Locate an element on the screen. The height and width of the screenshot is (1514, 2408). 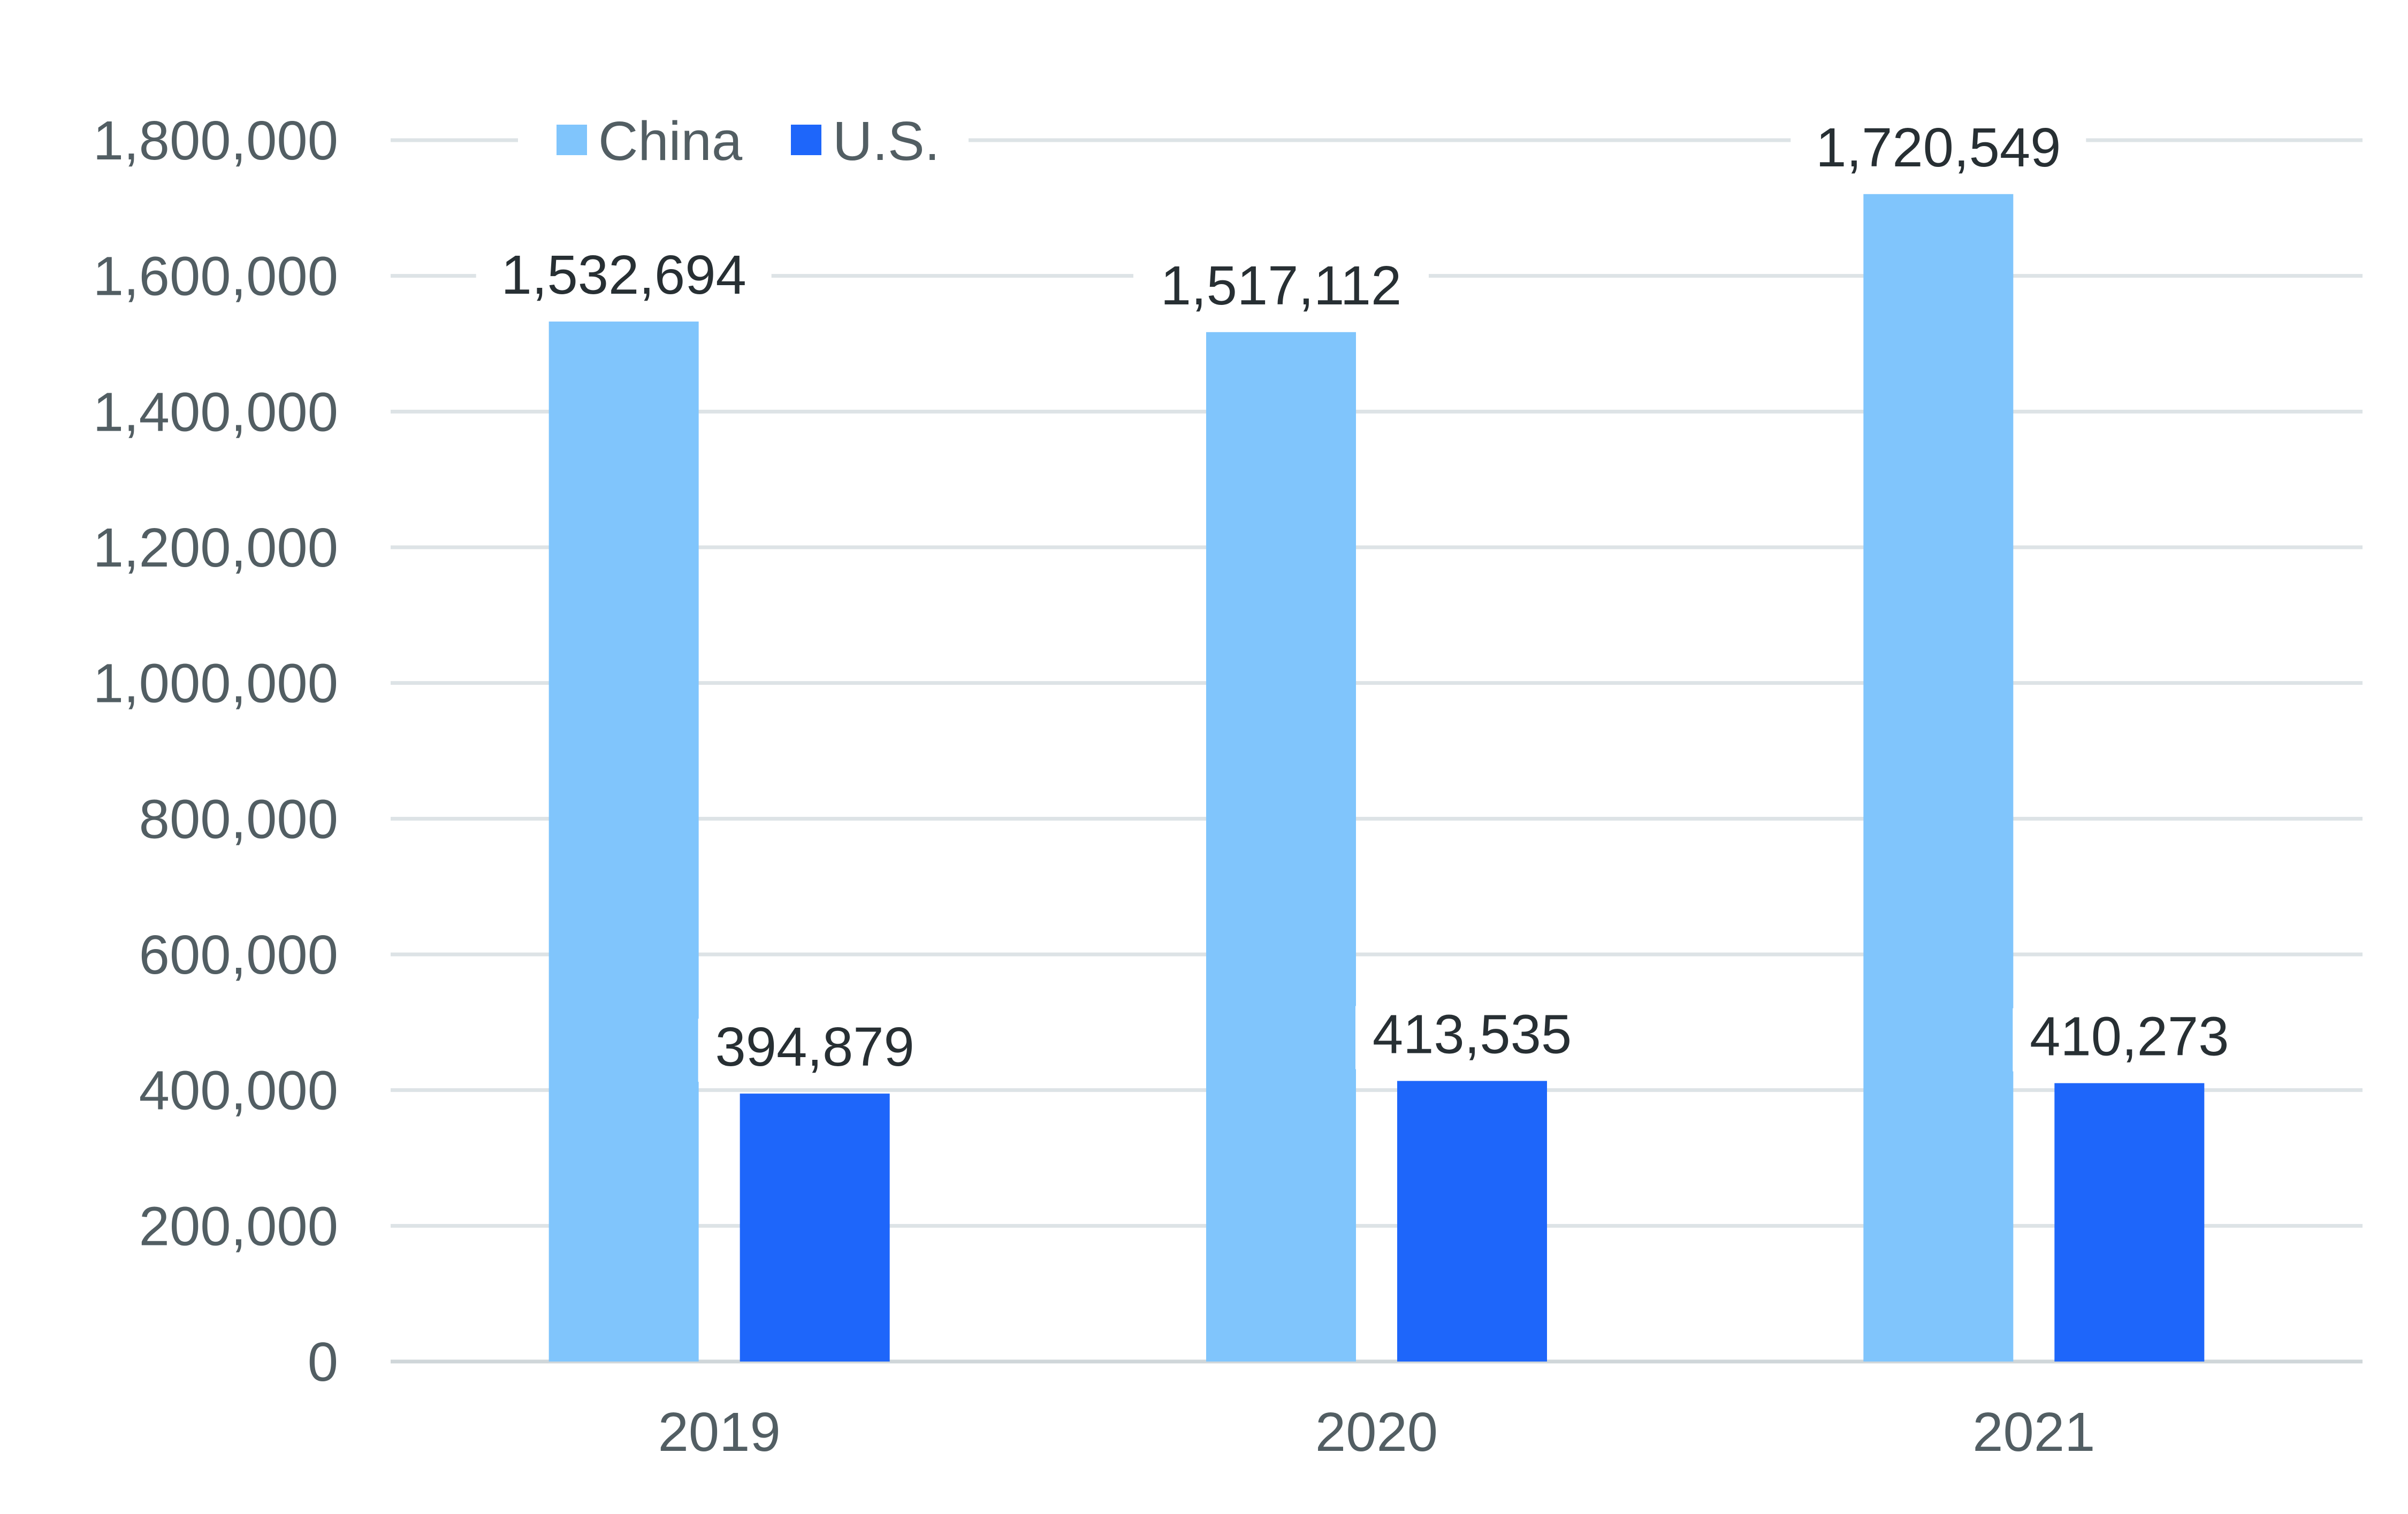
bar-us-2021 is located at coordinates (2129, 1223).